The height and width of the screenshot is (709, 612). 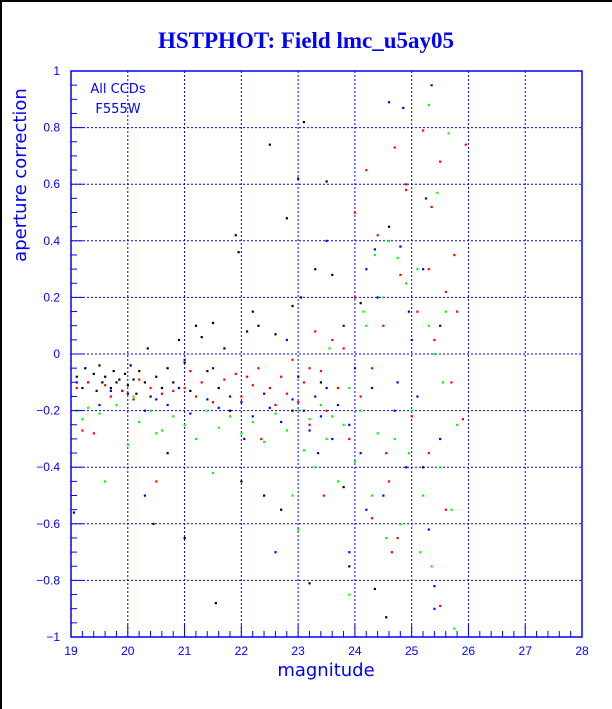 I want to click on annotation-filter: F555W, so click(x=117, y=109).